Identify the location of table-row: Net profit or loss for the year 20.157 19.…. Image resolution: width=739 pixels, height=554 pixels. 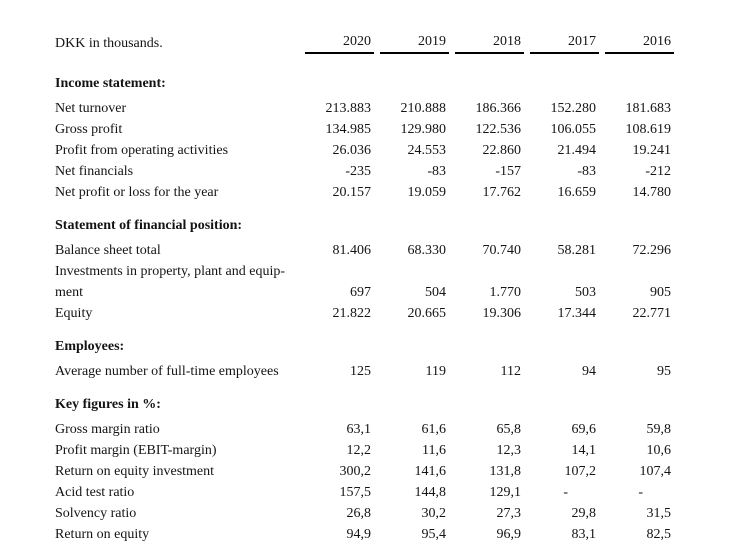
(364, 192).